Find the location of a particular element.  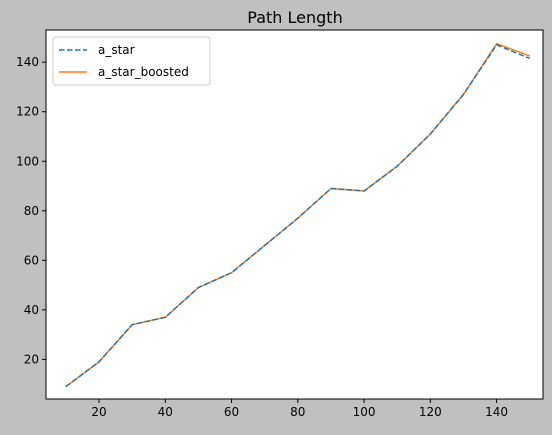

legend-label: a_star_boosted is located at coordinates (143, 72).